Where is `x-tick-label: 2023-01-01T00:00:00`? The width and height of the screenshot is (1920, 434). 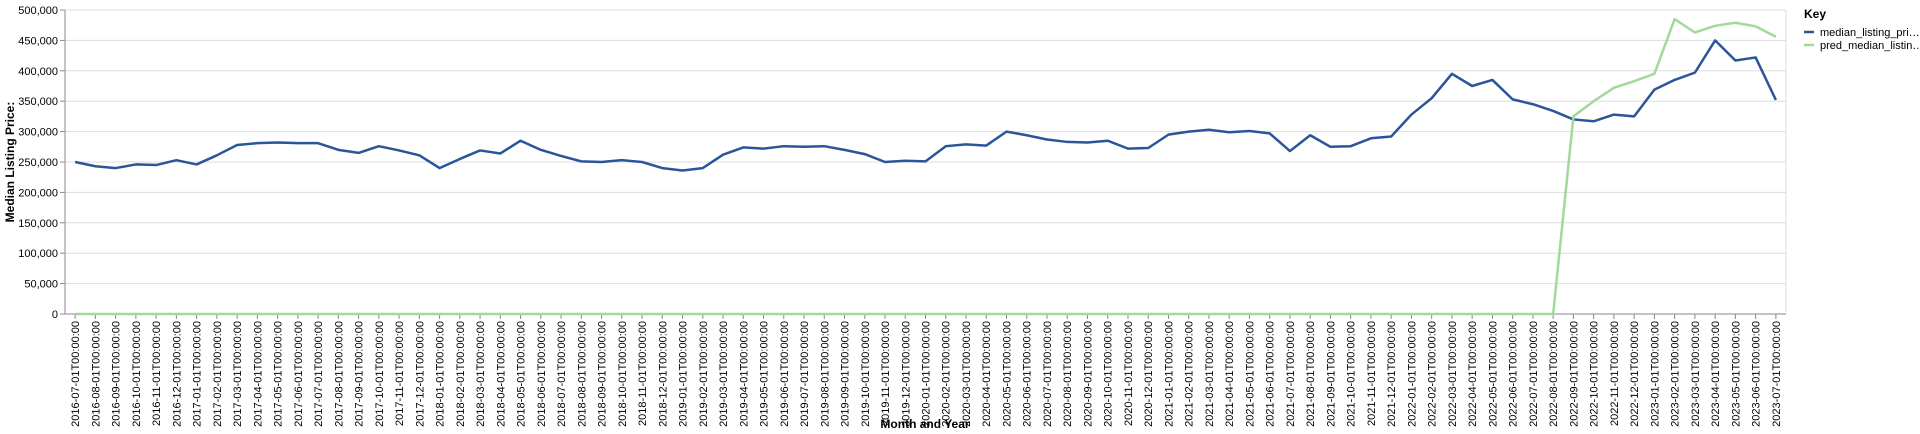 x-tick-label: 2023-01-01T00:00:00 is located at coordinates (1655, 374).